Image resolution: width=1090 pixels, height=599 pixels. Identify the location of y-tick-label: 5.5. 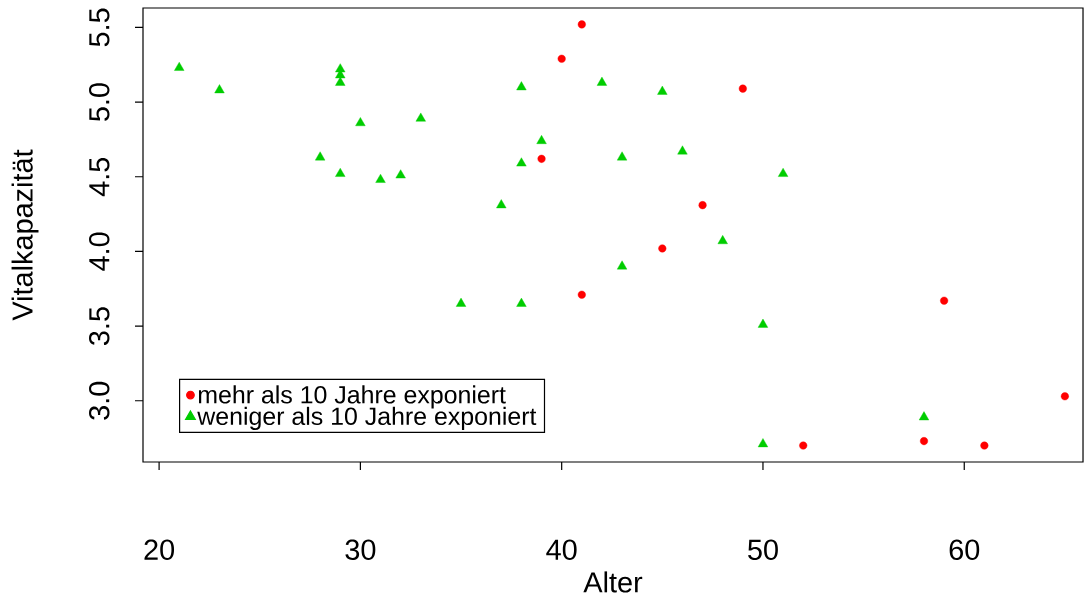
(99, 27).